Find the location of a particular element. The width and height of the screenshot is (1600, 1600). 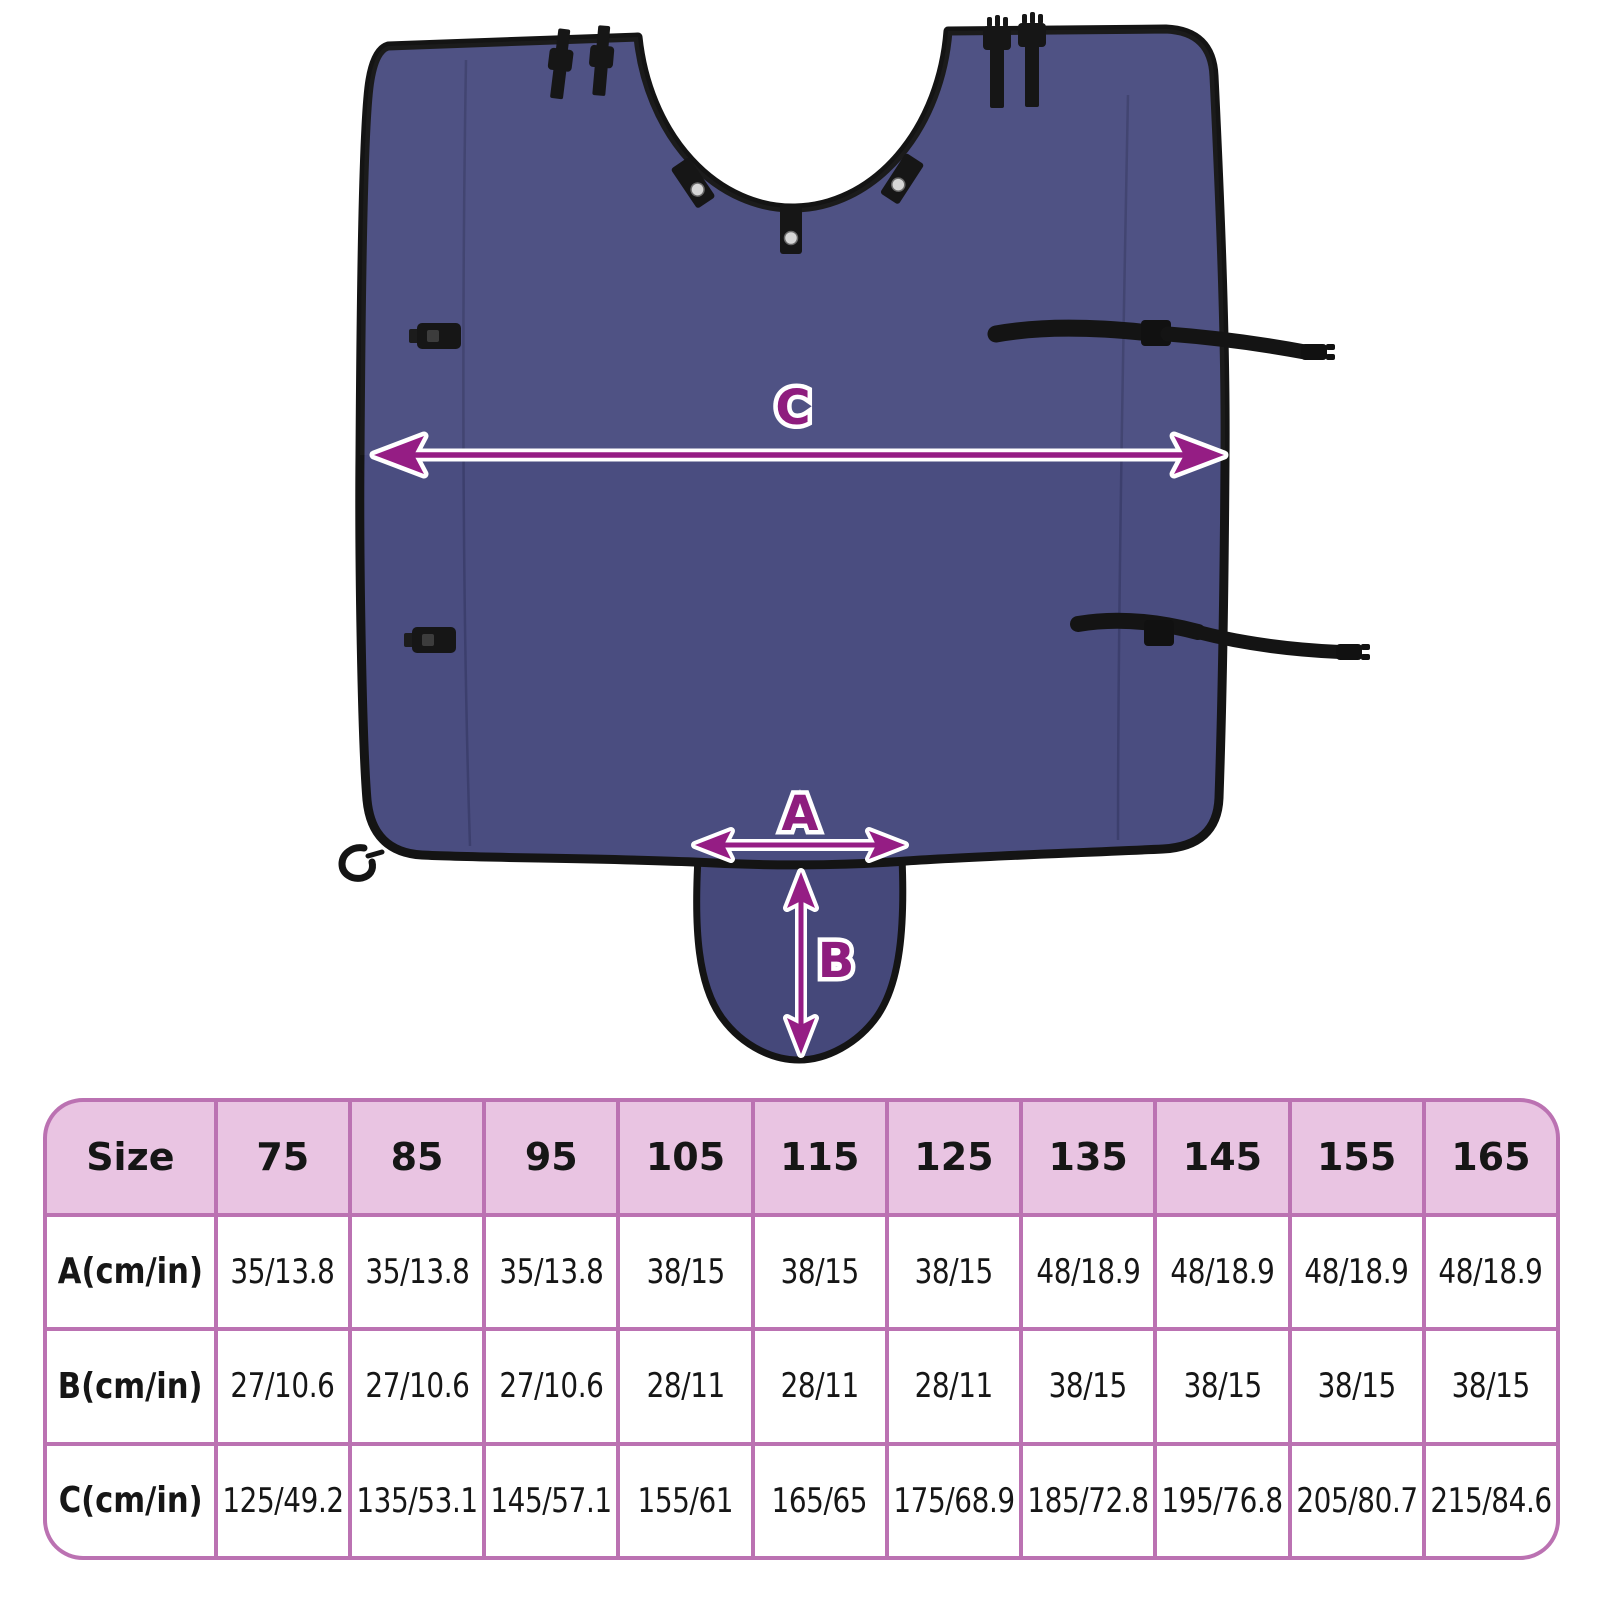

zipper-pull-icon is located at coordinates (361, 863).